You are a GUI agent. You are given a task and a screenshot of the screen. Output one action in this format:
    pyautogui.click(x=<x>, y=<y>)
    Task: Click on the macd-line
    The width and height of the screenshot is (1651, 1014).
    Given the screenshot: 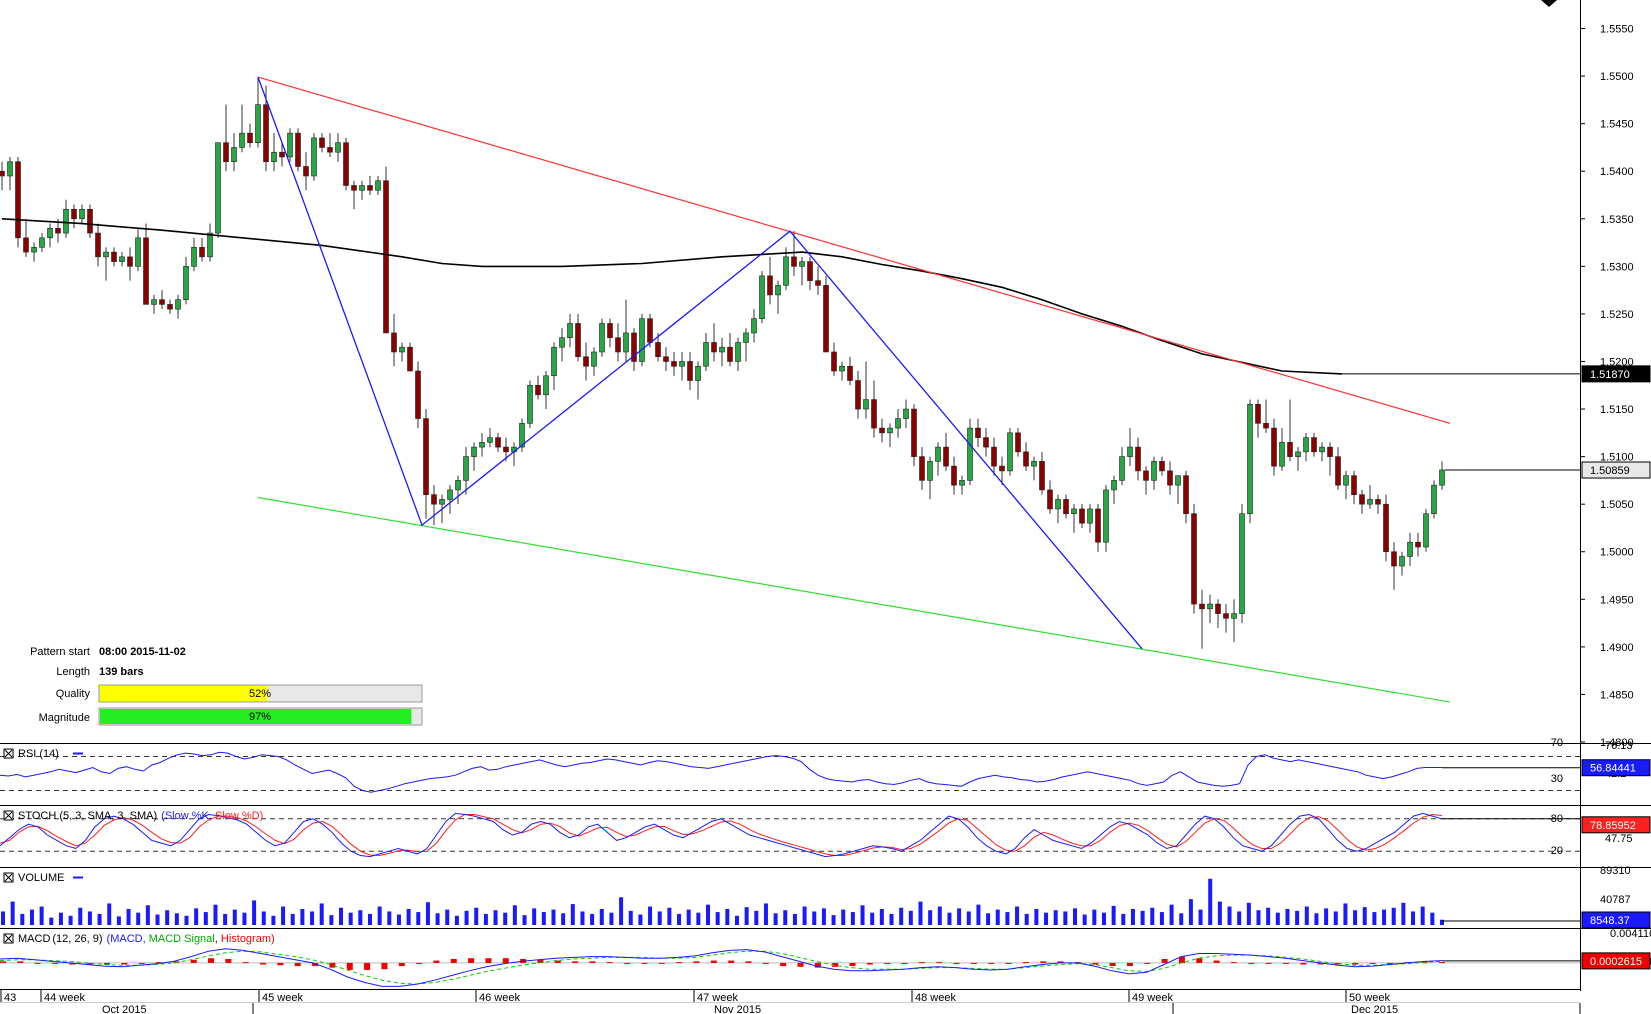 What is the action you would take?
    pyautogui.click(x=721, y=967)
    